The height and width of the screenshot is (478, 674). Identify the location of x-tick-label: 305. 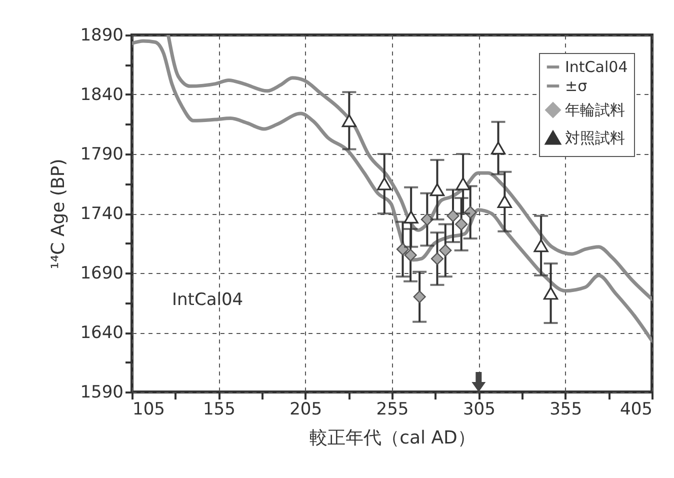
(479, 410).